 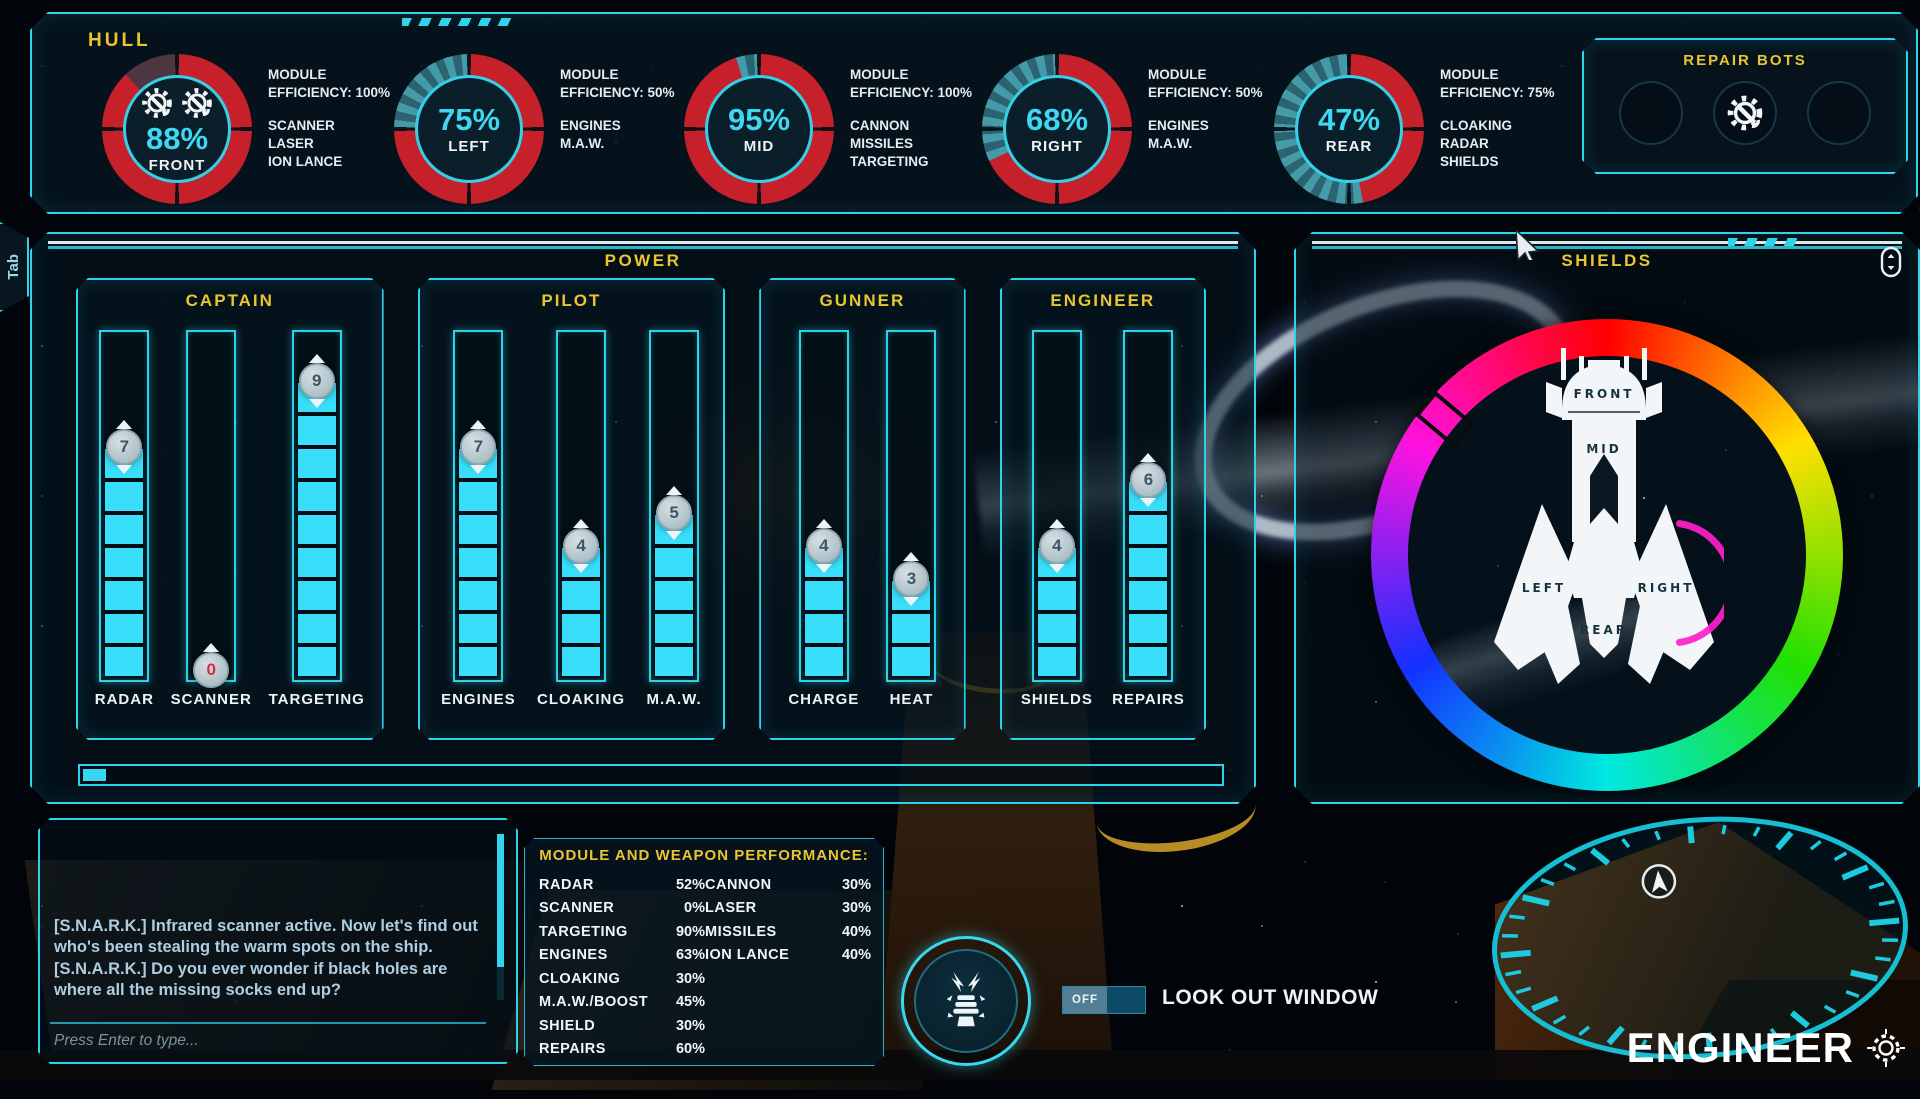 I want to click on power-bar-track: 5, so click(x=674, y=506).